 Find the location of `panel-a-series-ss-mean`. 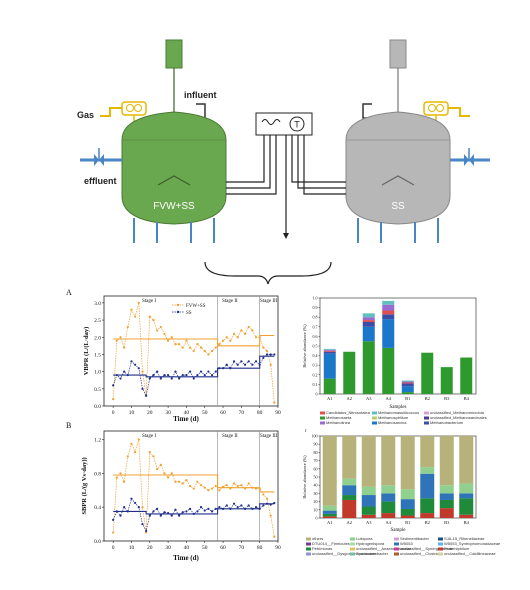

panel-a-series-ss-mean is located at coordinates (194, 366).